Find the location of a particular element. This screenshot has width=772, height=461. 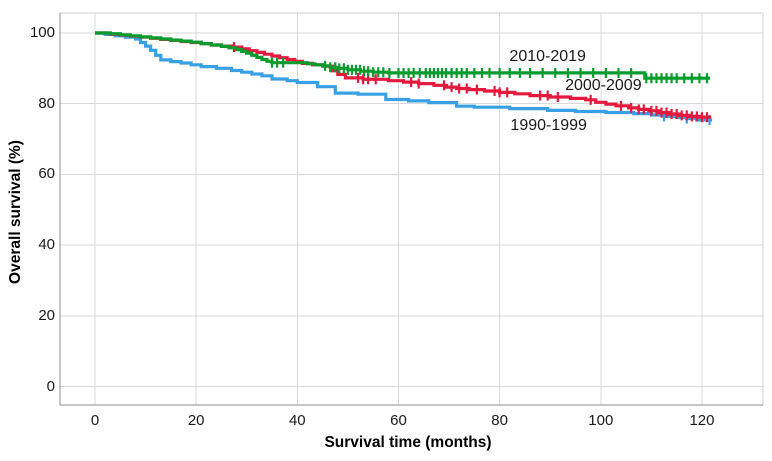

x-tick-label: 100 is located at coordinates (601, 420).